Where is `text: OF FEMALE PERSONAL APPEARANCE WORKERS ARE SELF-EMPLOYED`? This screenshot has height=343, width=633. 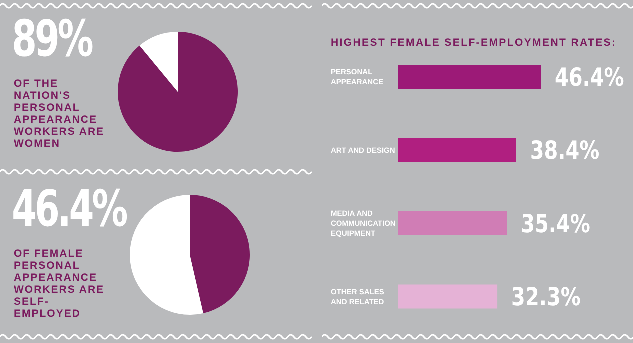
text: OF FEMALE PERSONAL APPEARANCE WORKERS ARE SELF-EMPLOYED is located at coordinates (60, 284).